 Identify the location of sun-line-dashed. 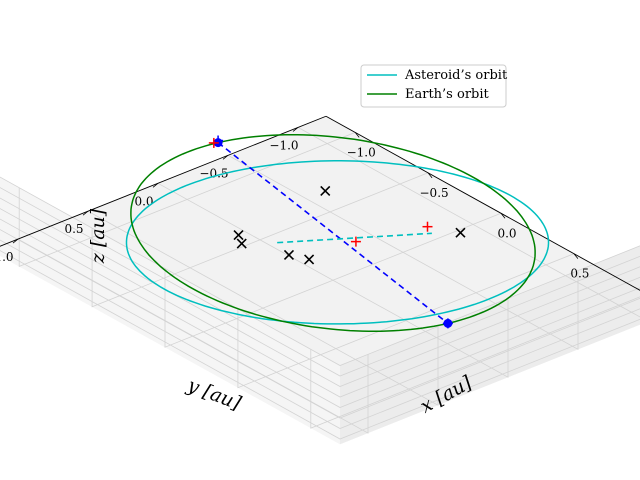
(333, 233).